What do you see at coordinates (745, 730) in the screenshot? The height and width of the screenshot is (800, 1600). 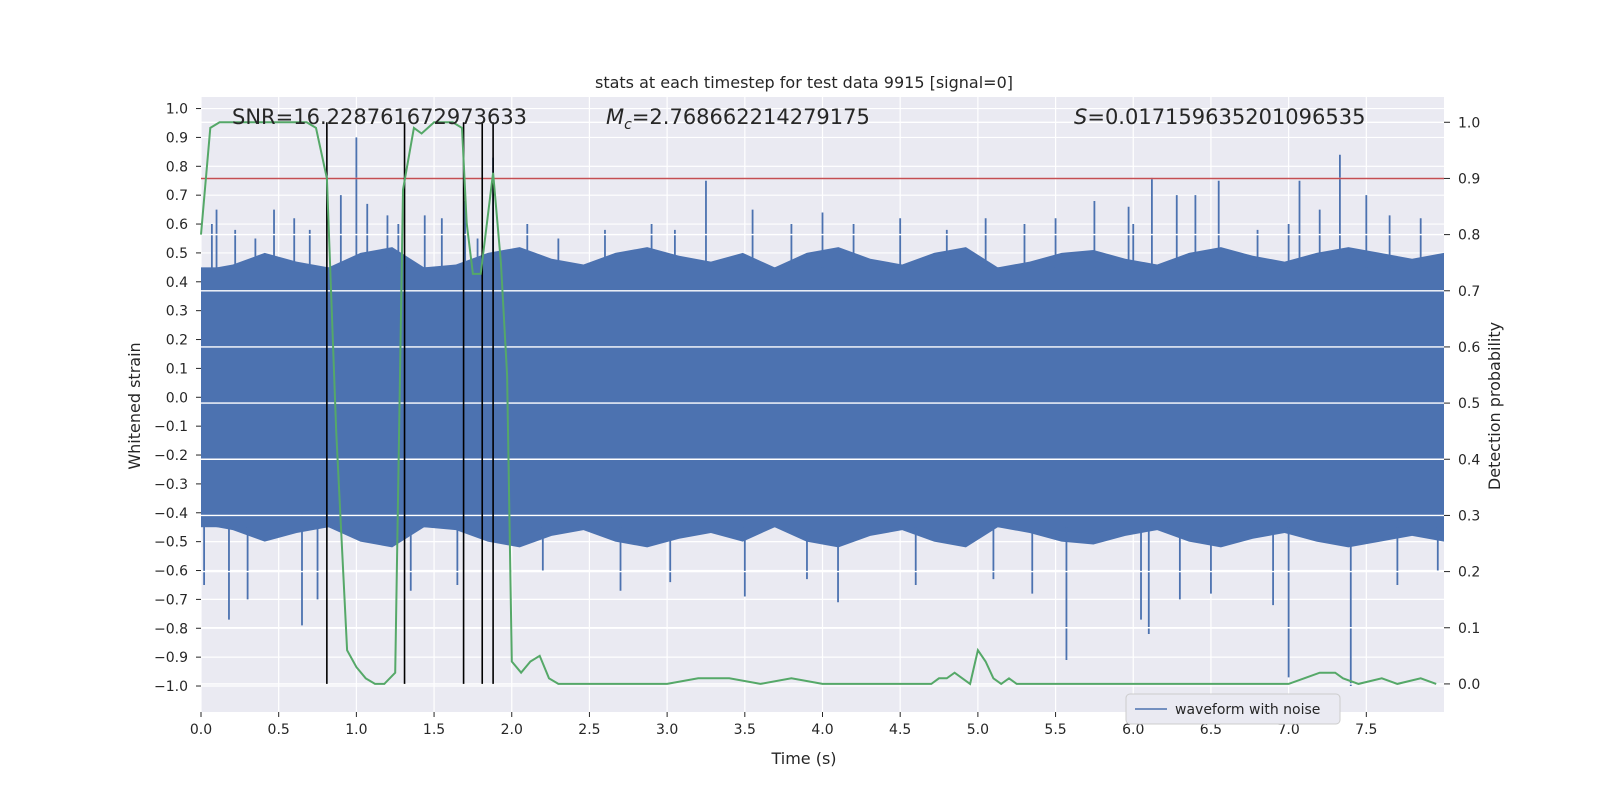 I see `x-tick-label: 3.5` at bounding box center [745, 730].